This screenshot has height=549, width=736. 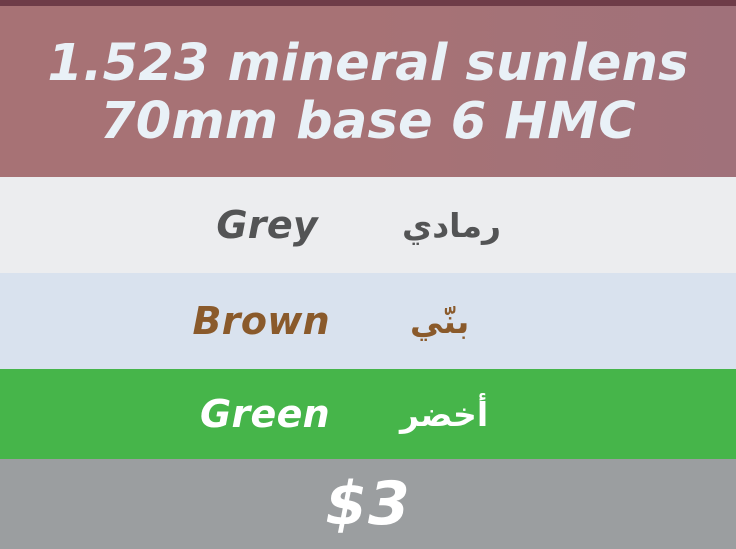 I want to click on product-title-line-2: 70mm base 6 HMC, so click(x=368, y=121).